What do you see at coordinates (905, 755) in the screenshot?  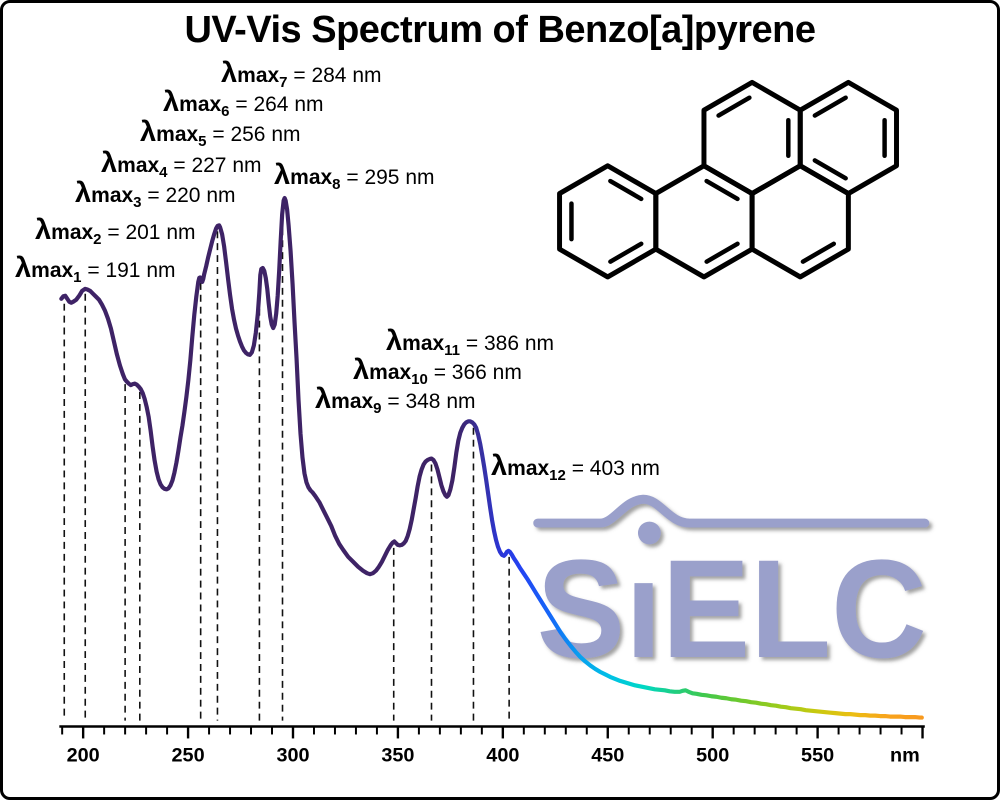 I see `x-axis-unit-label: nm` at bounding box center [905, 755].